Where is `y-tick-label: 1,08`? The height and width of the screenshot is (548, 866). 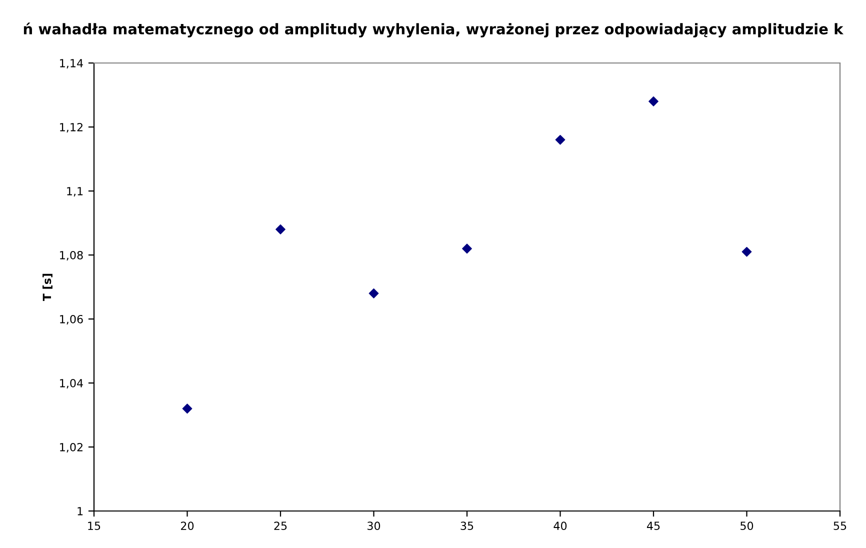
y-tick-label: 1,08 is located at coordinates (71, 255).